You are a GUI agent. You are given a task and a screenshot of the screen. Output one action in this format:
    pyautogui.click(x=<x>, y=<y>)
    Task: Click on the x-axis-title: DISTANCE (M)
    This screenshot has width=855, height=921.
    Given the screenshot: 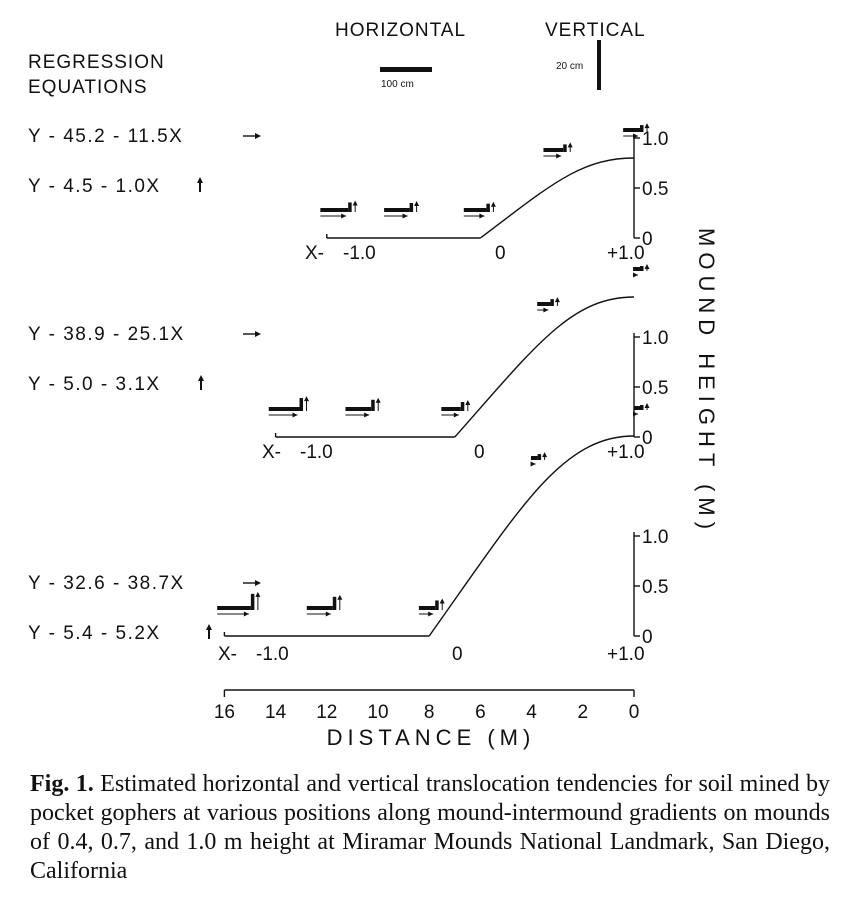 What is the action you would take?
    pyautogui.click(x=431, y=737)
    